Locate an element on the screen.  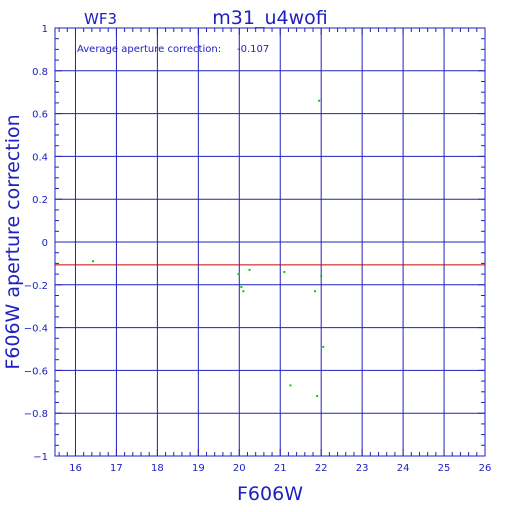
y-tick-label: 0.2 is located at coordinates (40, 200).